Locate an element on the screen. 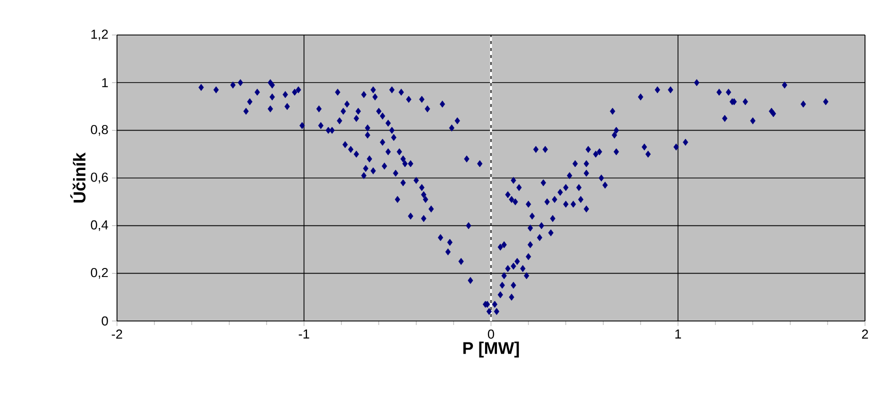  y-tick-label: 0,8 is located at coordinates (99, 130).